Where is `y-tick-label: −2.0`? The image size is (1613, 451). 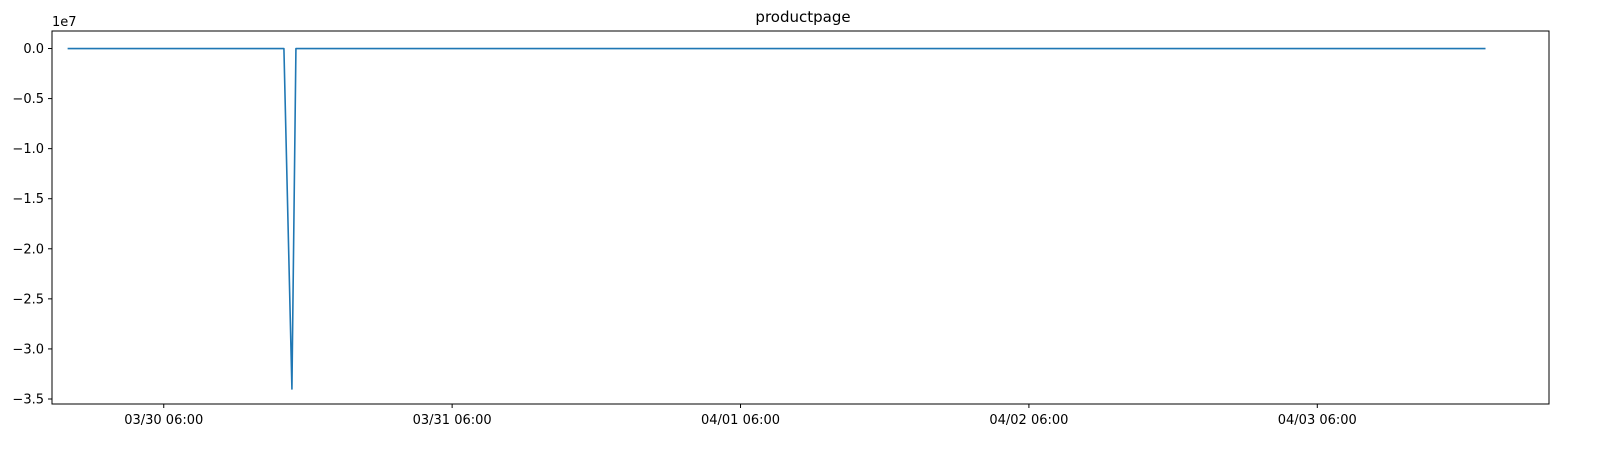 y-tick-label: −2.0 is located at coordinates (28, 249).